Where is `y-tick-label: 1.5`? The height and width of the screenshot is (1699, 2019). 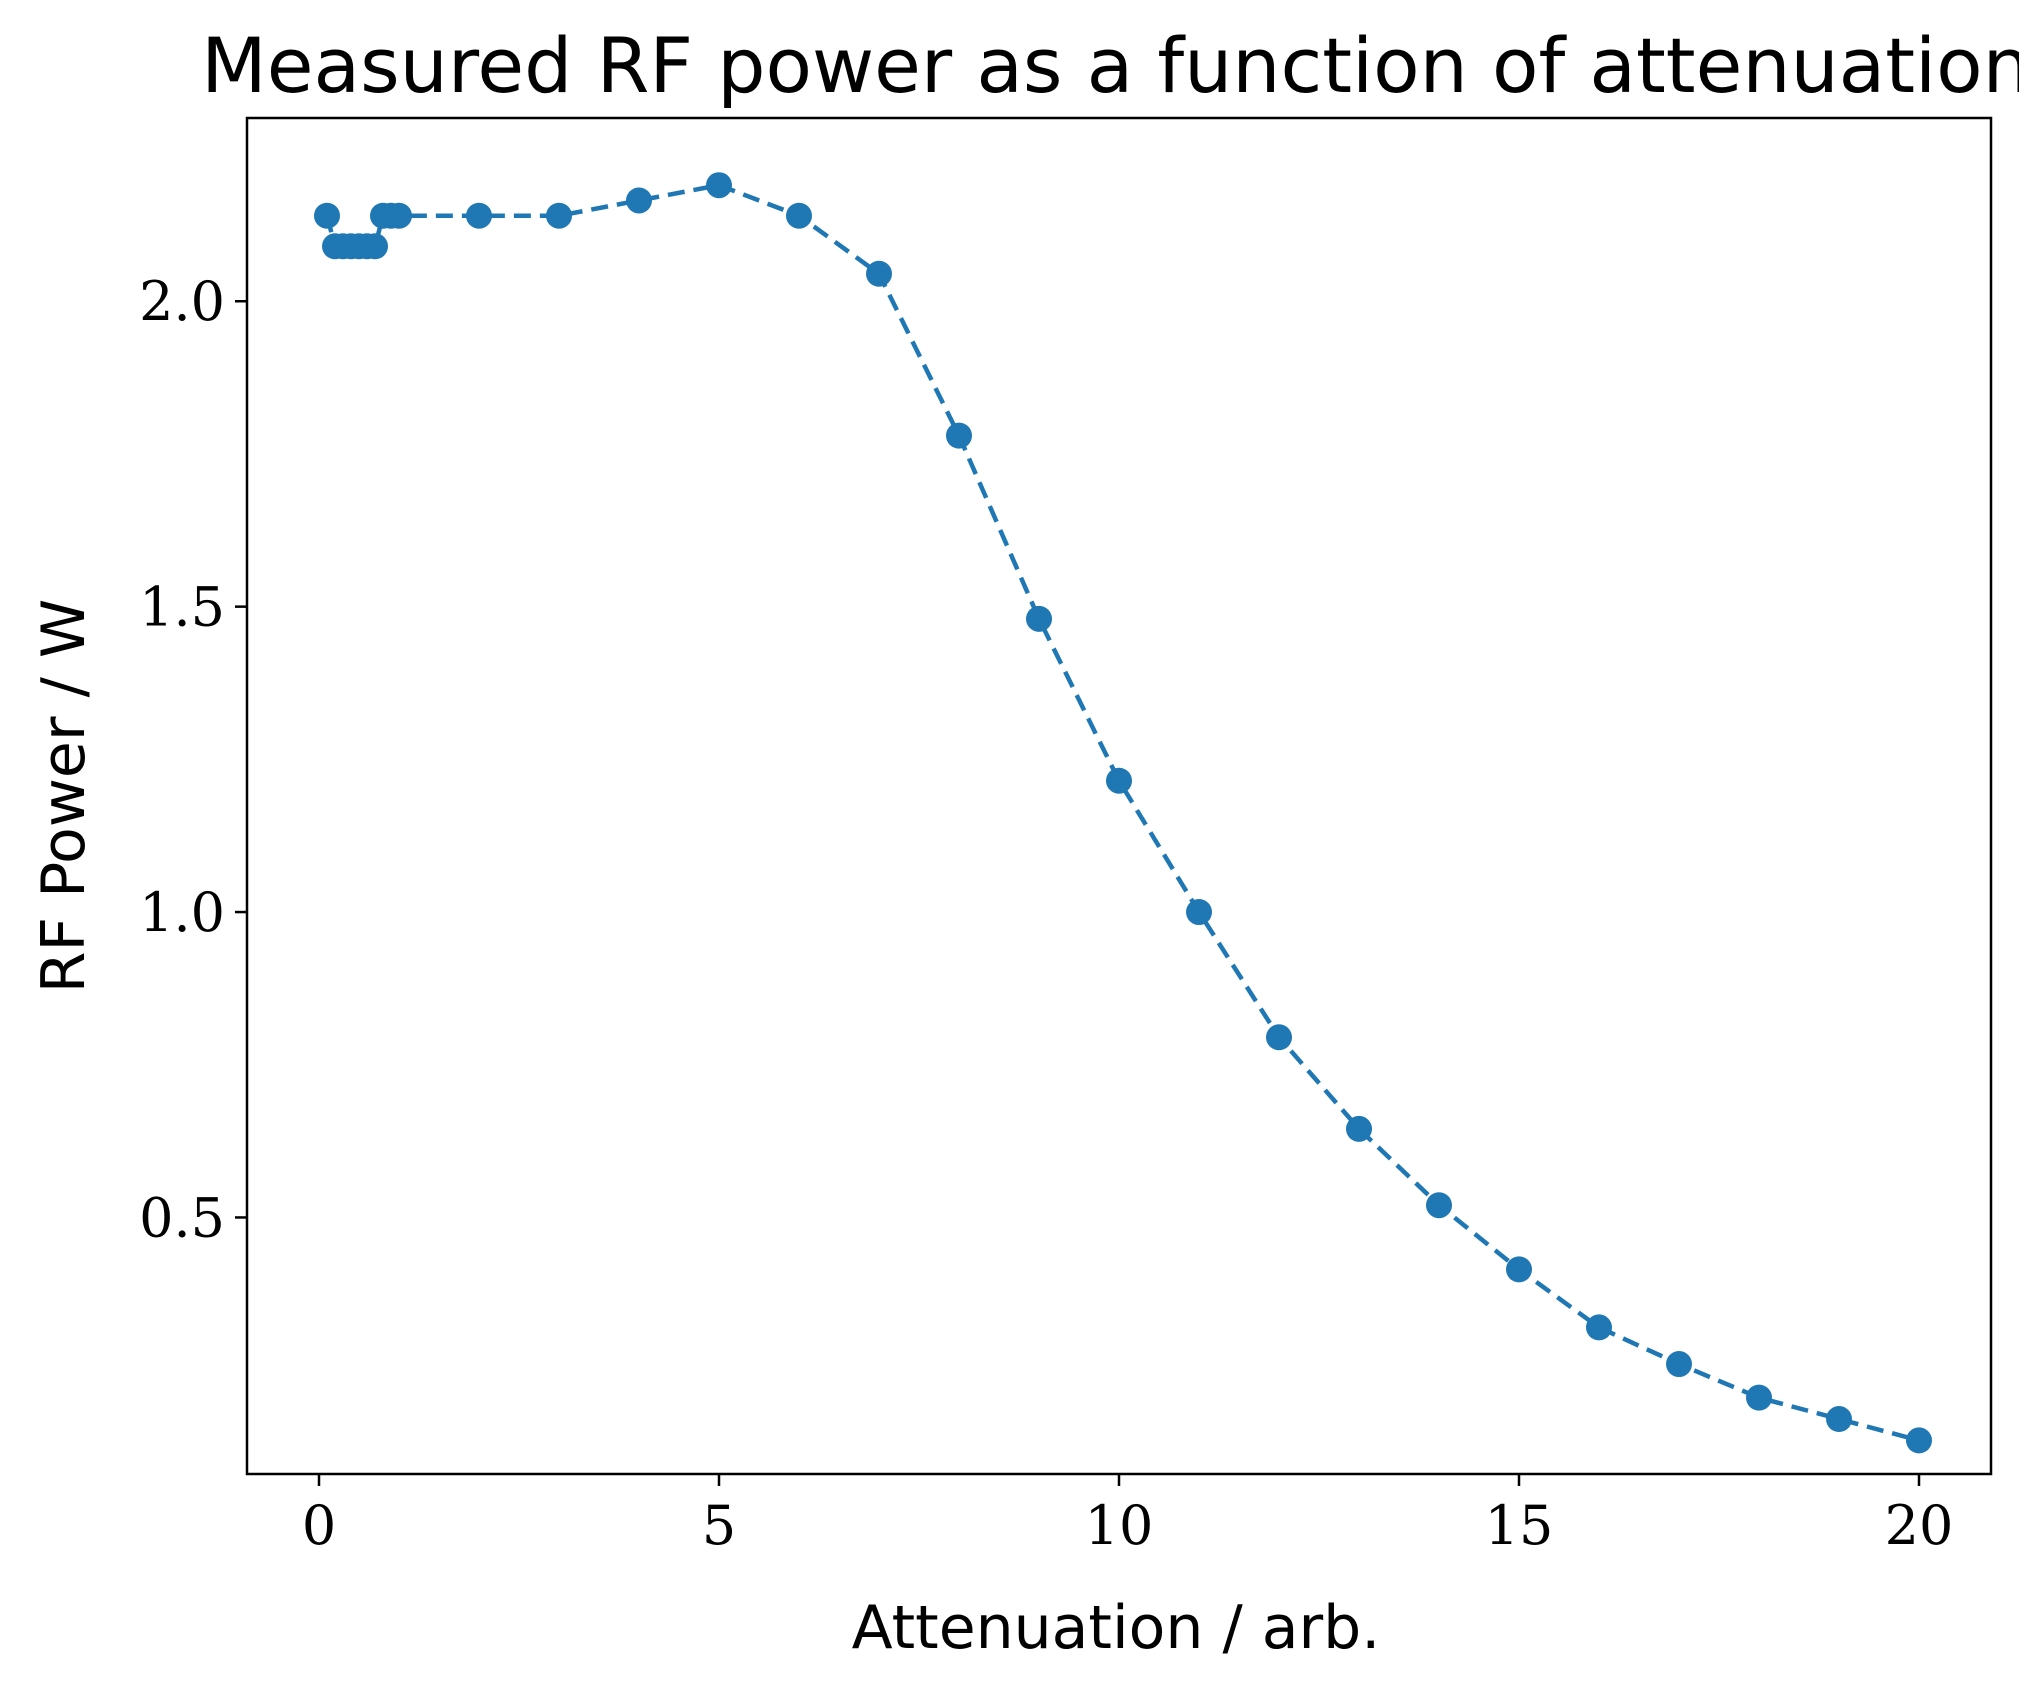
y-tick-label: 1.5 is located at coordinates (182, 607).